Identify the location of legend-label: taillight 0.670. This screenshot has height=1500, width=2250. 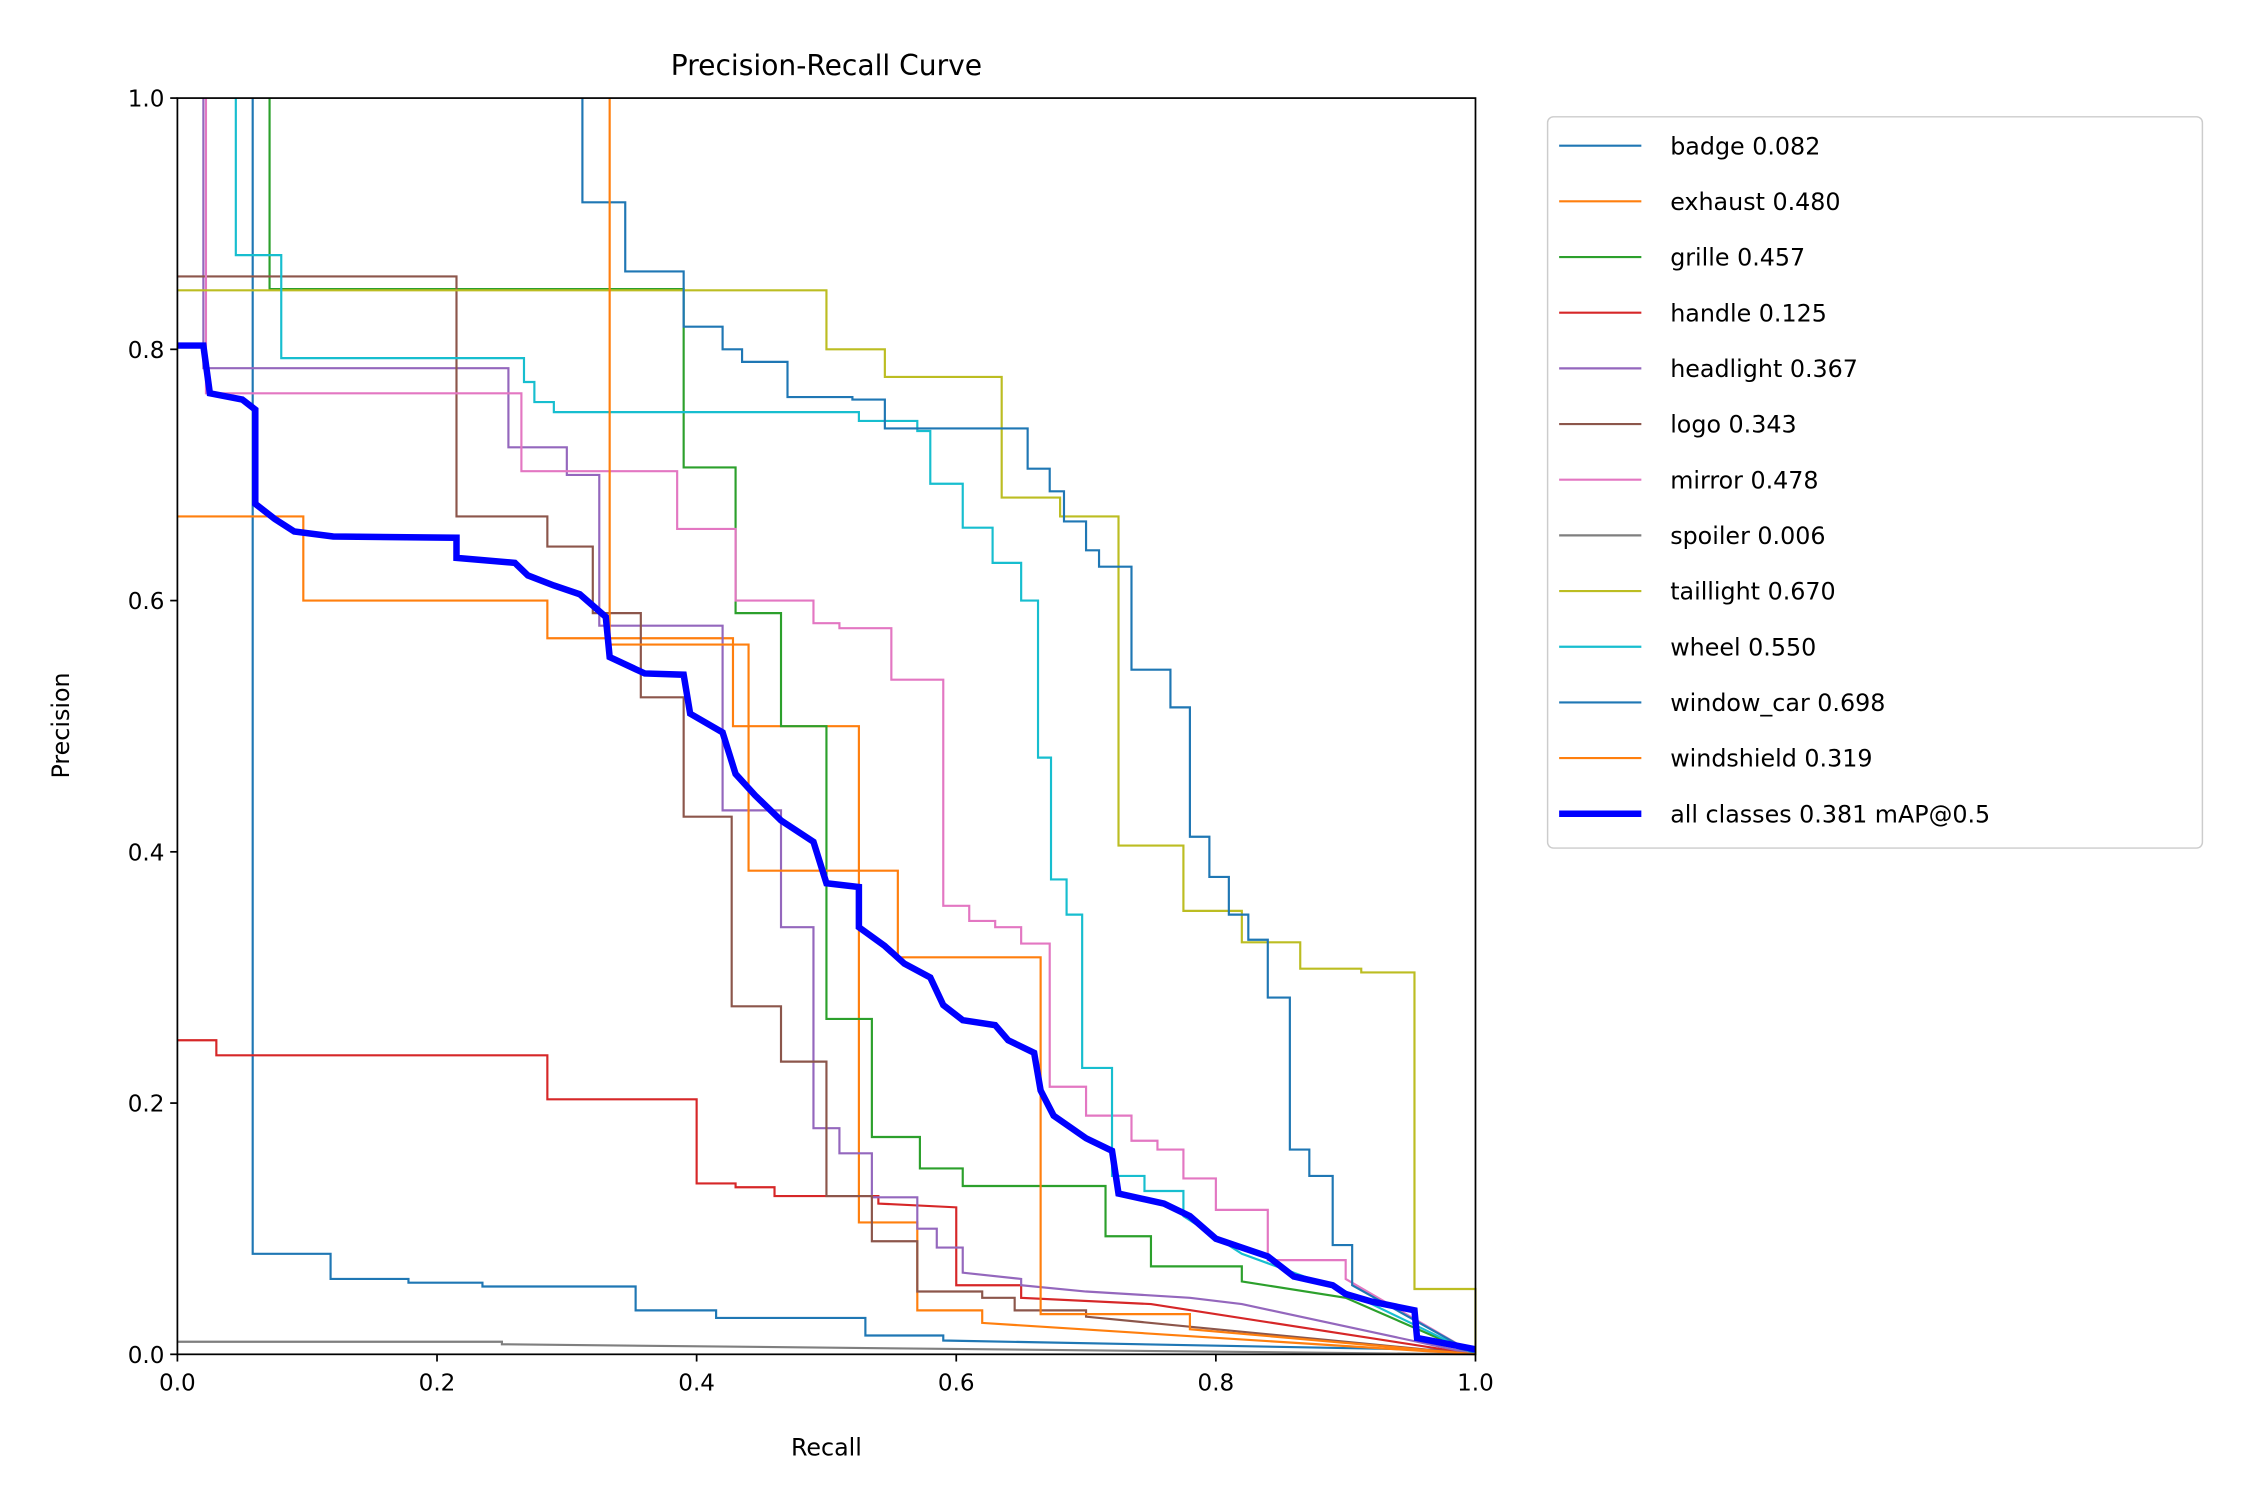
(1752, 592).